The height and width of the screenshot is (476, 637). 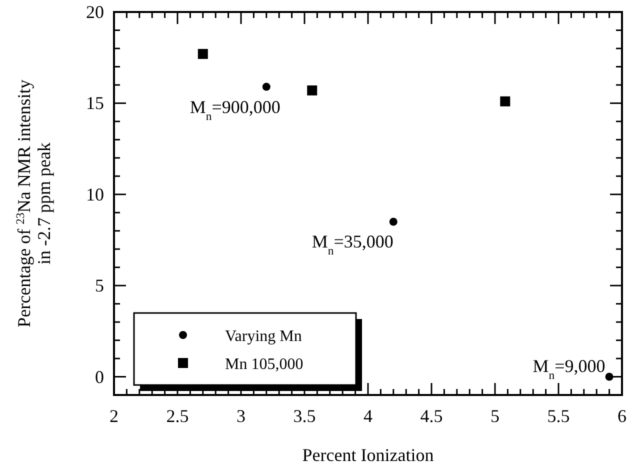 What do you see at coordinates (264, 364) in the screenshot?
I see `legend-label: Mn 105,000` at bounding box center [264, 364].